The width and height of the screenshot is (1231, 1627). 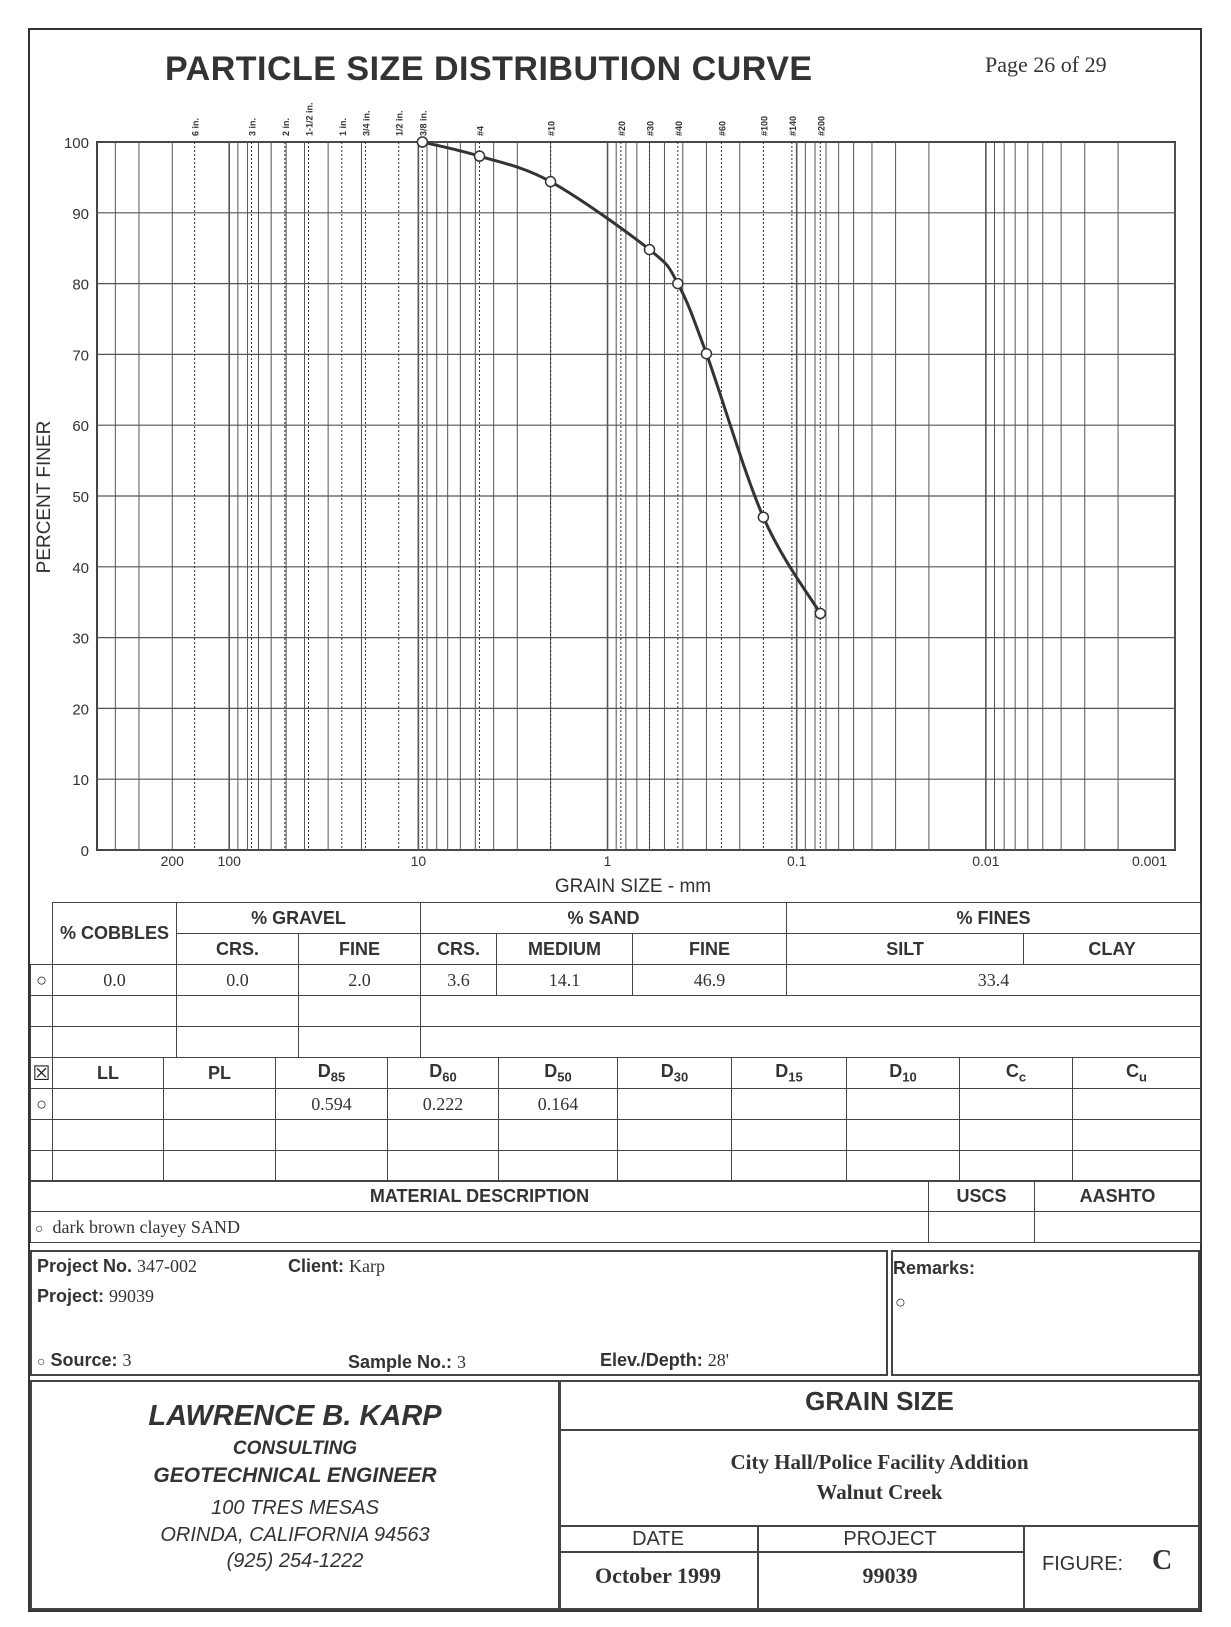 What do you see at coordinates (80, 214) in the screenshot?
I see `y-tick-label: 90` at bounding box center [80, 214].